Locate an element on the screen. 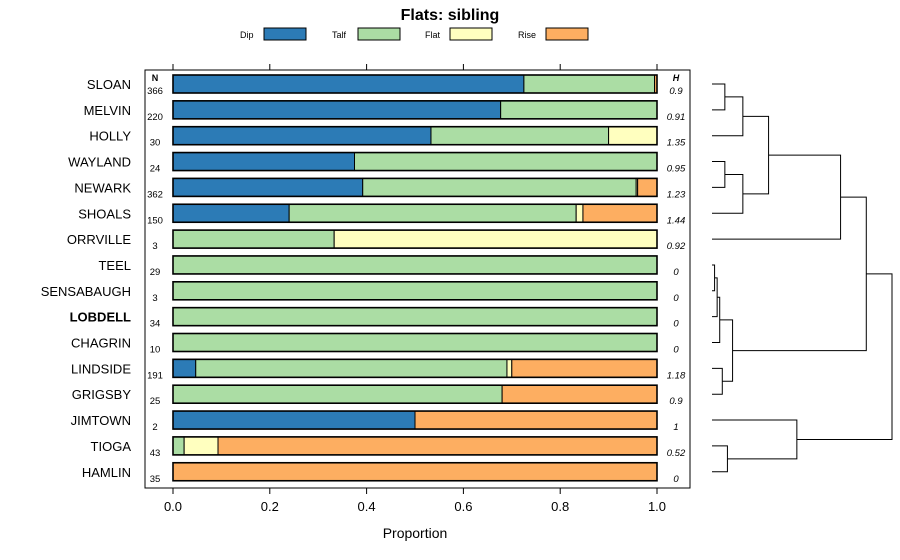  h-value-sloan: 0.9 is located at coordinates (676, 91).